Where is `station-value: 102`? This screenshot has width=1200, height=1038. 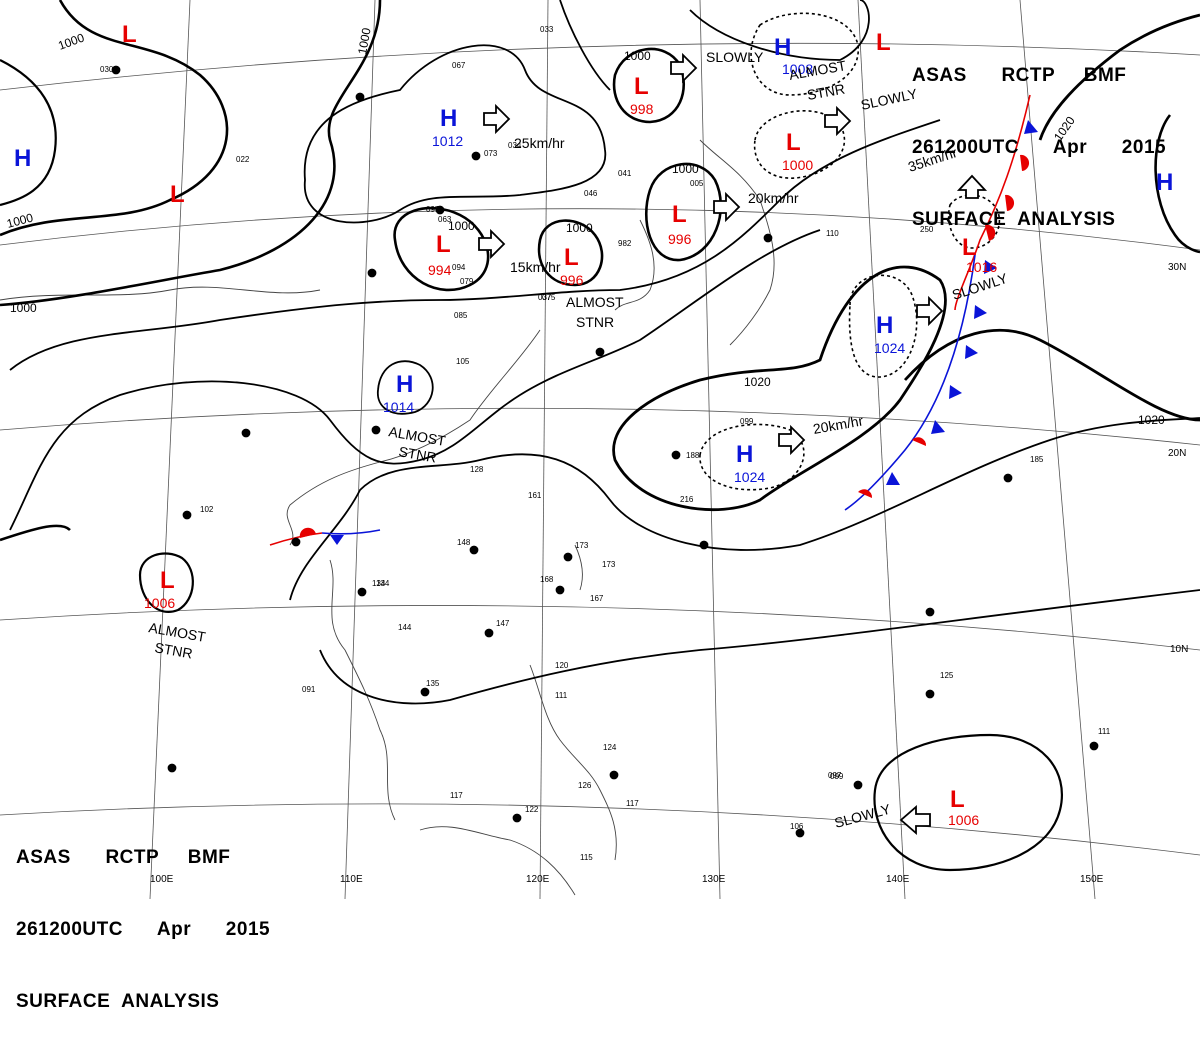 station-value: 102 is located at coordinates (207, 509).